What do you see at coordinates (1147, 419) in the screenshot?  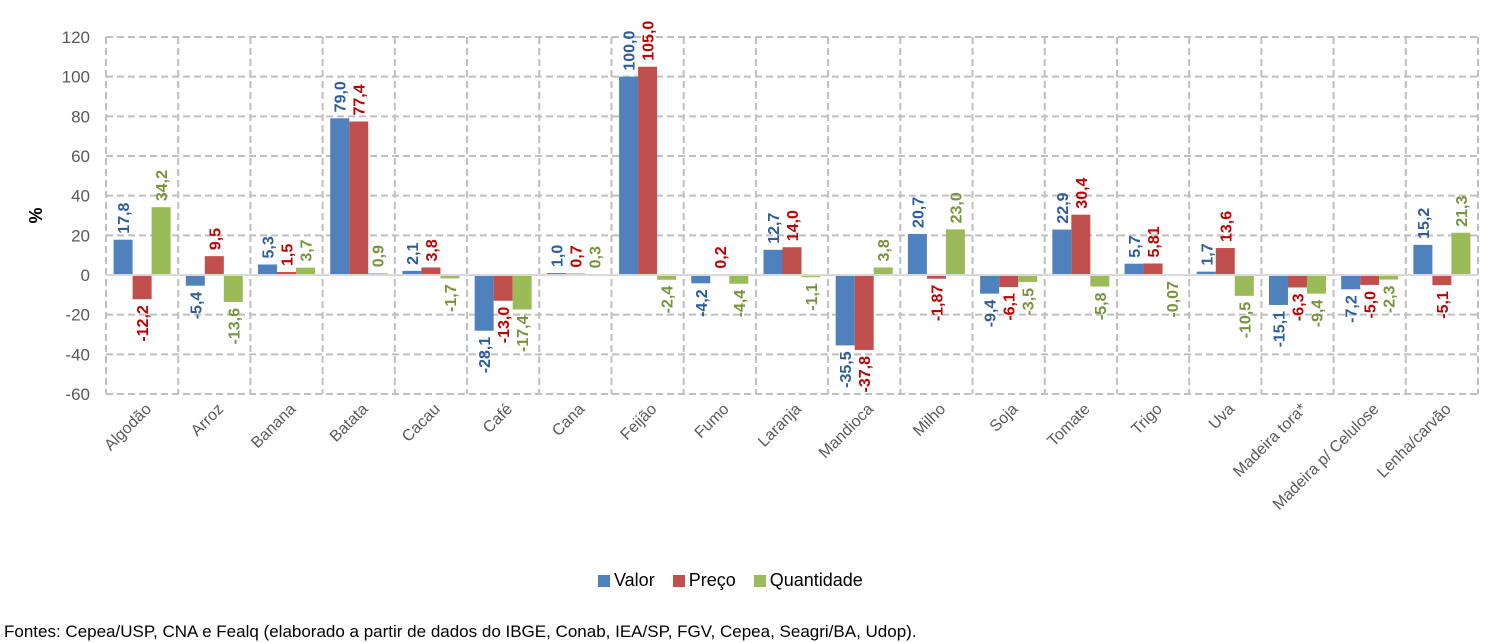 I see `x-category-label: Trigo` at bounding box center [1147, 419].